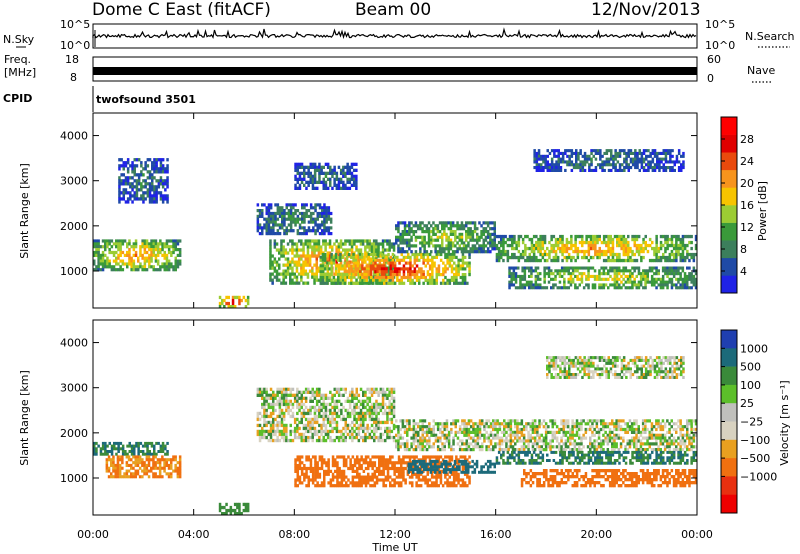 The image size is (800, 554). Describe the element at coordinates (393, 10) in the screenshot. I see `beam-title: Beam 00` at that location.